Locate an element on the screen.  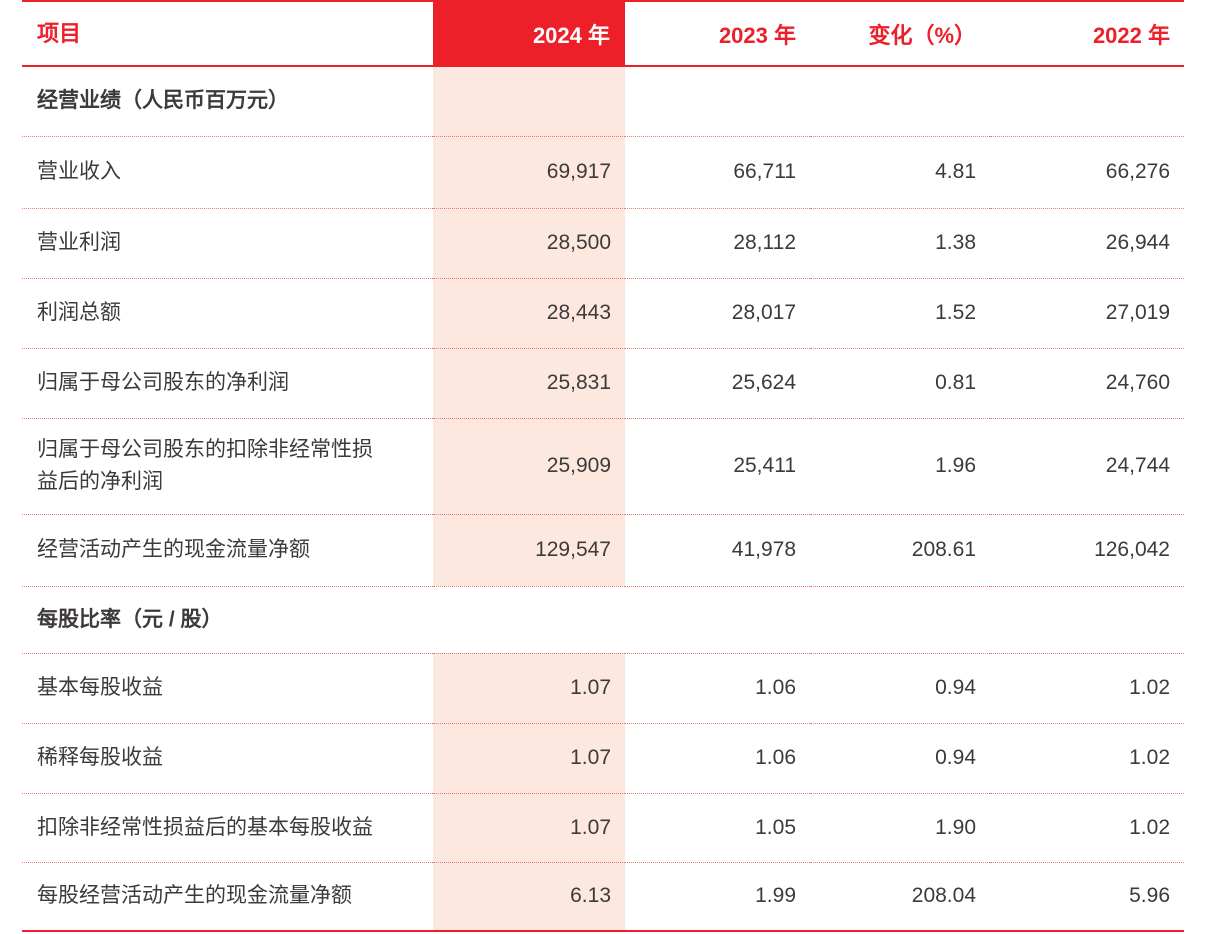
value-2023: 1.05 is located at coordinates (717, 828).